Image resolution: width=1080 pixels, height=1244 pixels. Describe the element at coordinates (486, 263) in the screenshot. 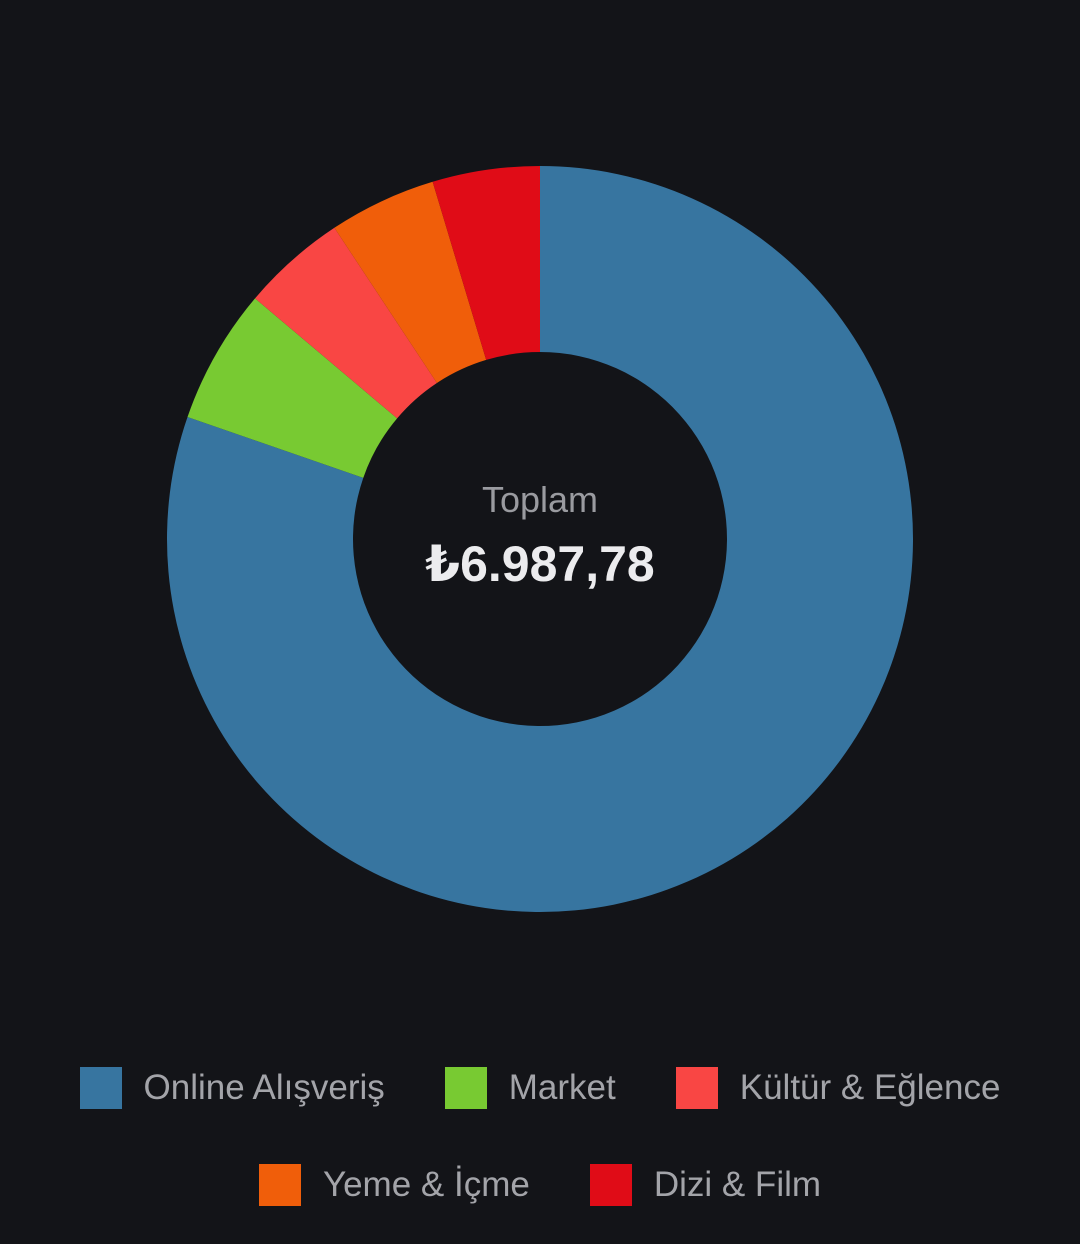

I see `slice-dizi-film` at that location.